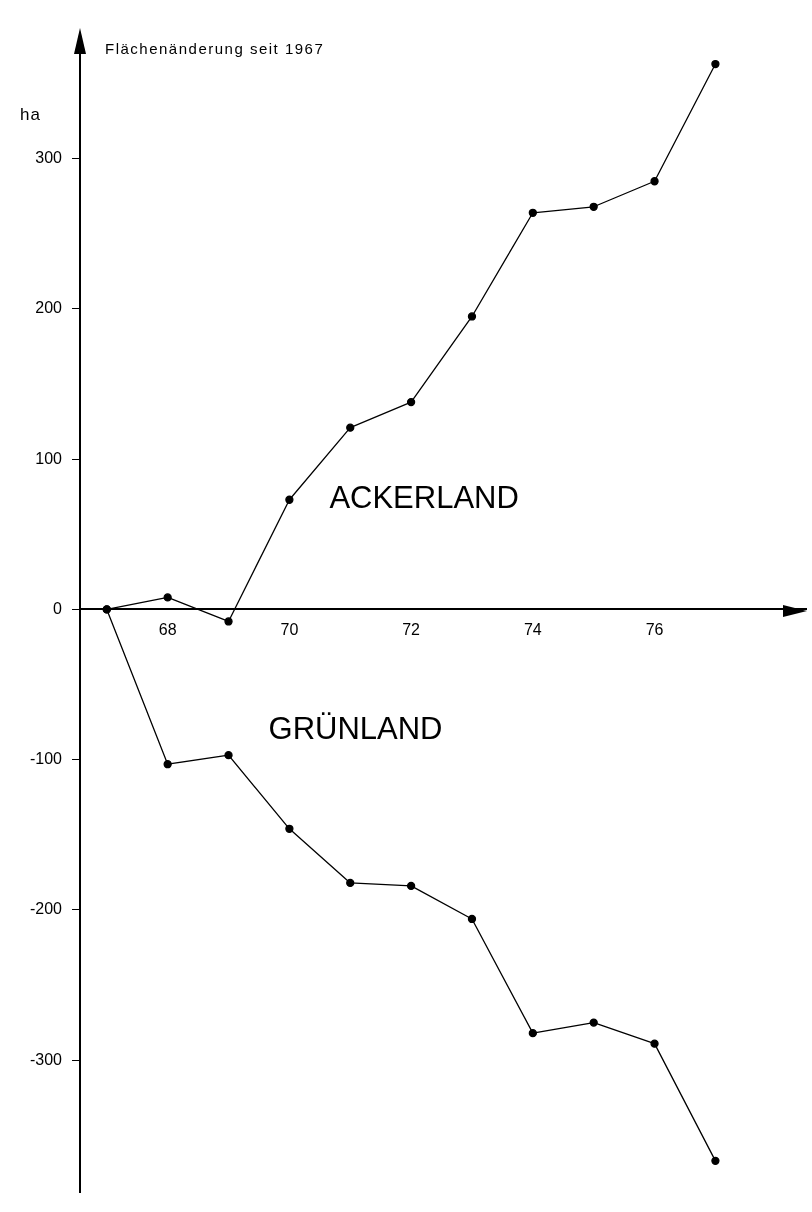 The image size is (812, 1212). Describe the element at coordinates (289, 630) in the screenshot. I see `x-tick-label: 70` at that location.